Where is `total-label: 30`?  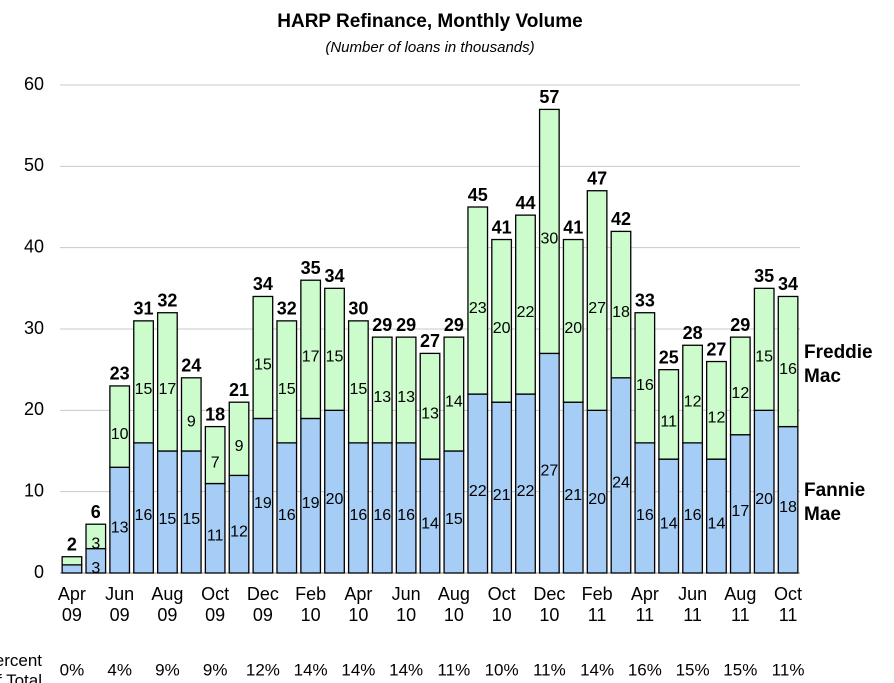
total-label: 30 is located at coordinates (358, 309).